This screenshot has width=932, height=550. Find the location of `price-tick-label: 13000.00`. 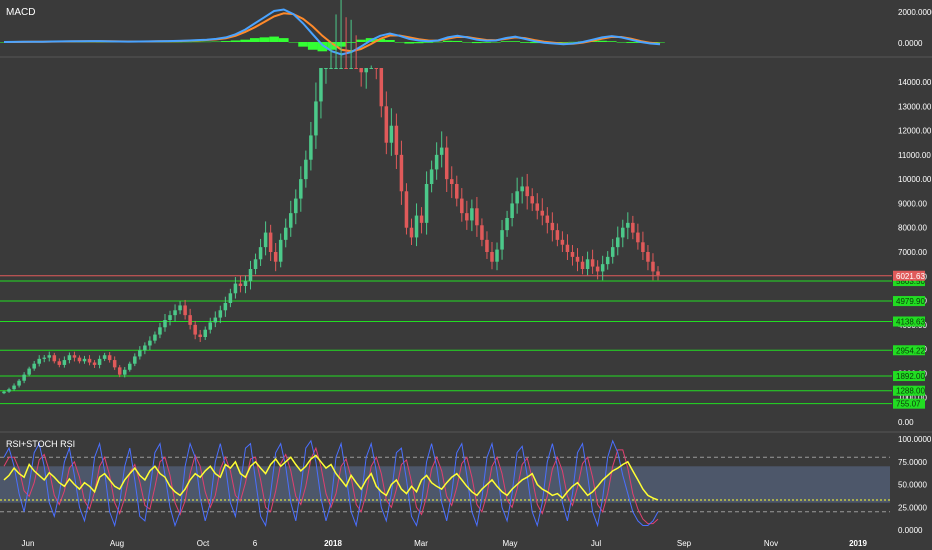

price-tick-label: 13000.00 is located at coordinates (915, 106).